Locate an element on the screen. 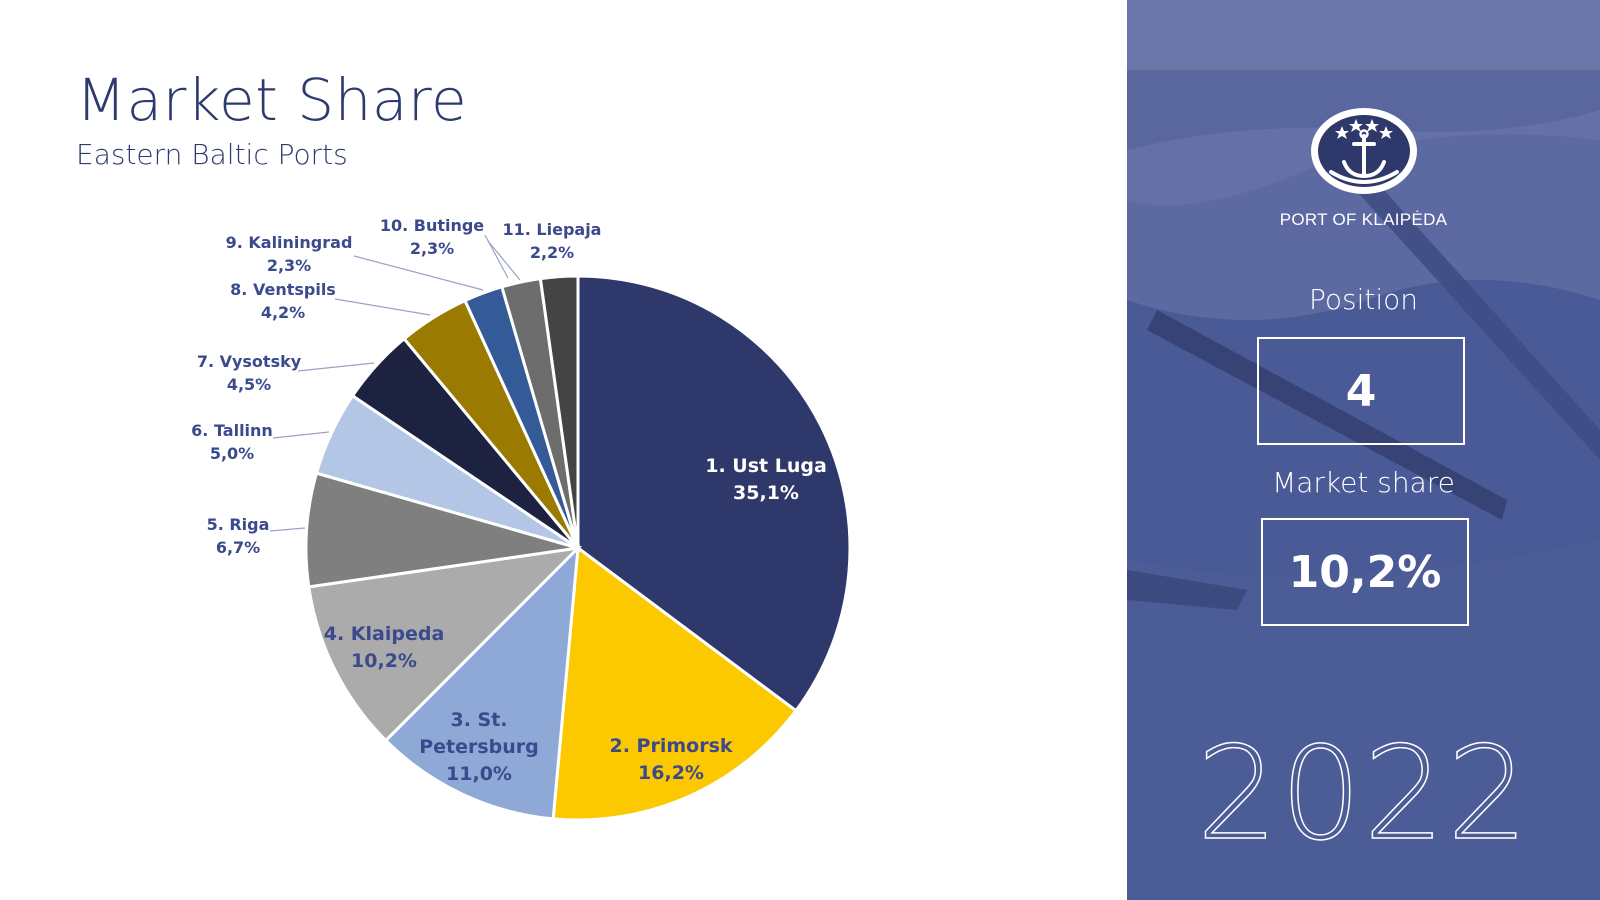  market-share-label: Market share is located at coordinates (1363, 482).